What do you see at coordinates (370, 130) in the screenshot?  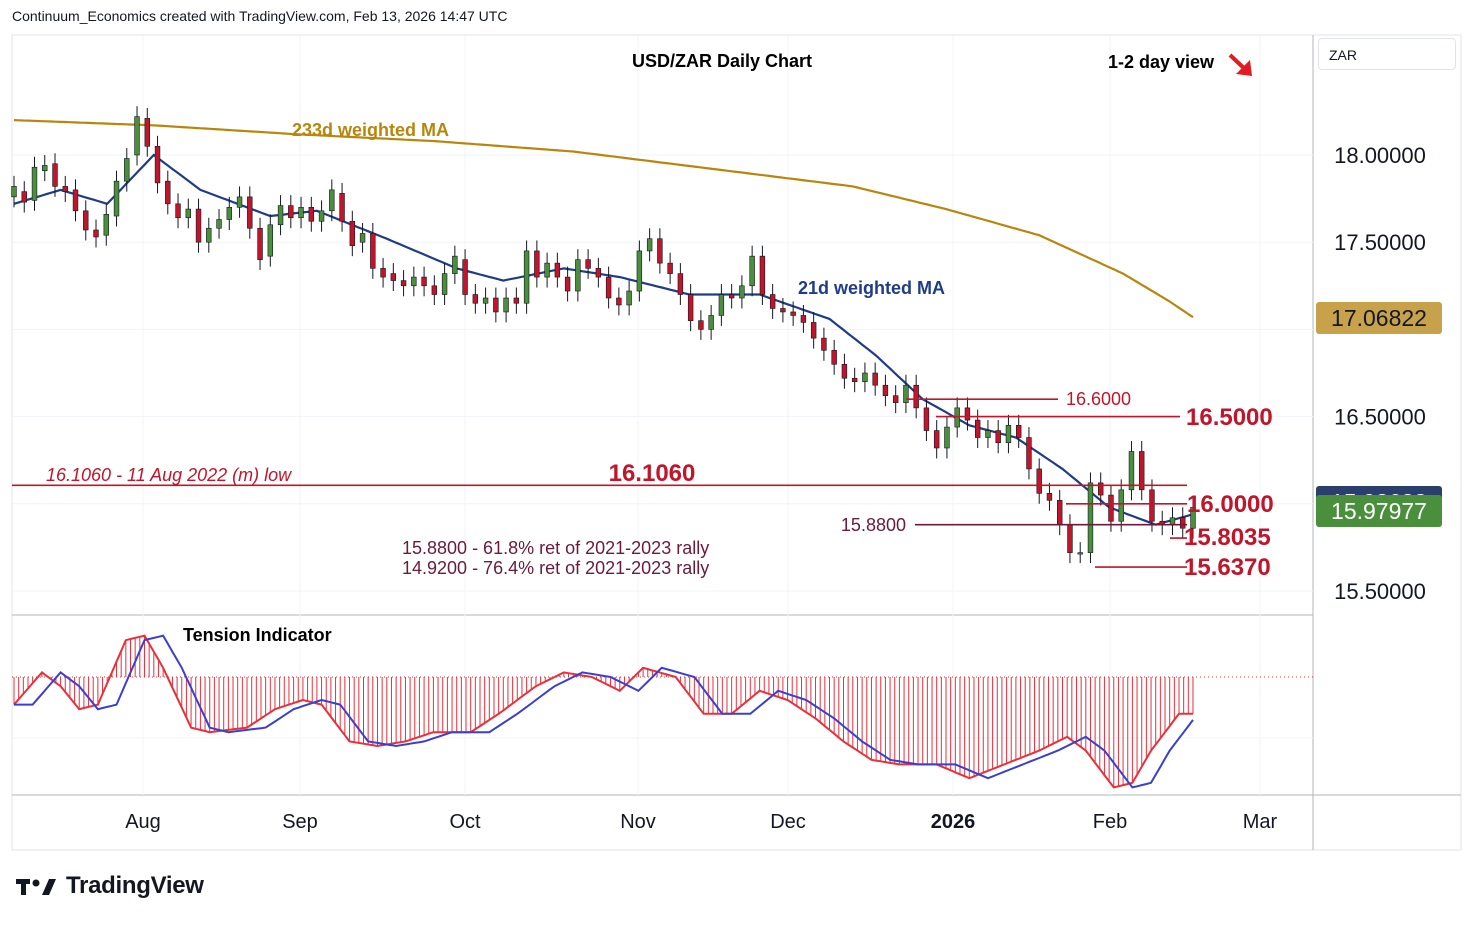 I see `ma233-label: 233d weighted MA` at bounding box center [370, 130].